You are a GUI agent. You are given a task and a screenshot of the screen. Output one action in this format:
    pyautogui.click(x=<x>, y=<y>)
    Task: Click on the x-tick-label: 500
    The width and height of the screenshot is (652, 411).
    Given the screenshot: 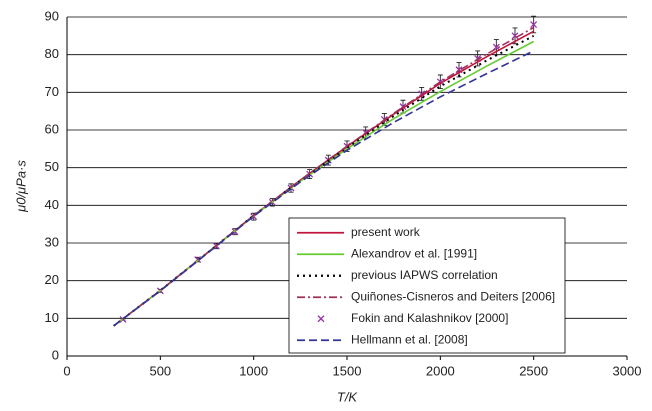 What is the action you would take?
    pyautogui.click(x=160, y=370)
    